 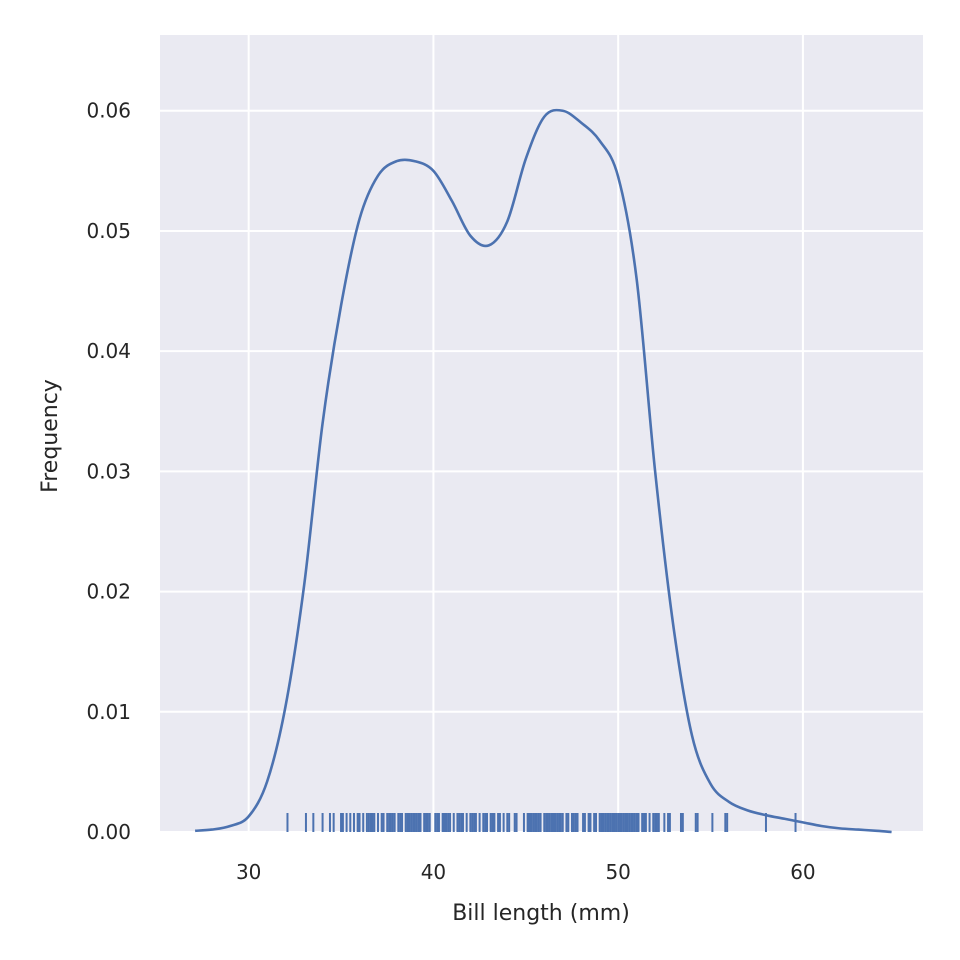 What do you see at coordinates (50, 436) in the screenshot?
I see `y-axis-label: Frequency` at bounding box center [50, 436].